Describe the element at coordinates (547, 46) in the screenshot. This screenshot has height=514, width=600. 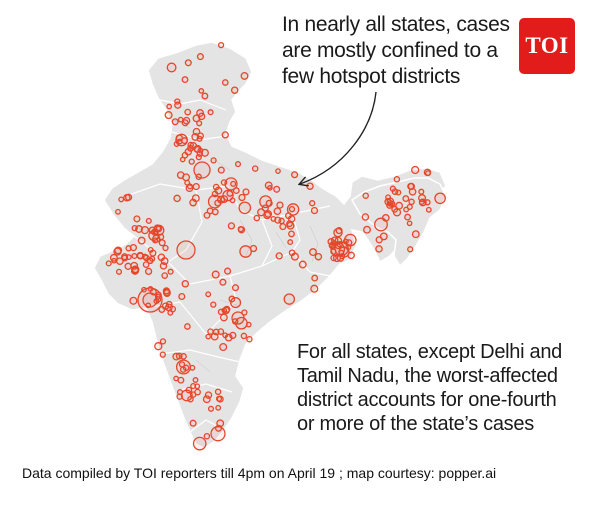
I see `toi-logo: TOI` at that location.